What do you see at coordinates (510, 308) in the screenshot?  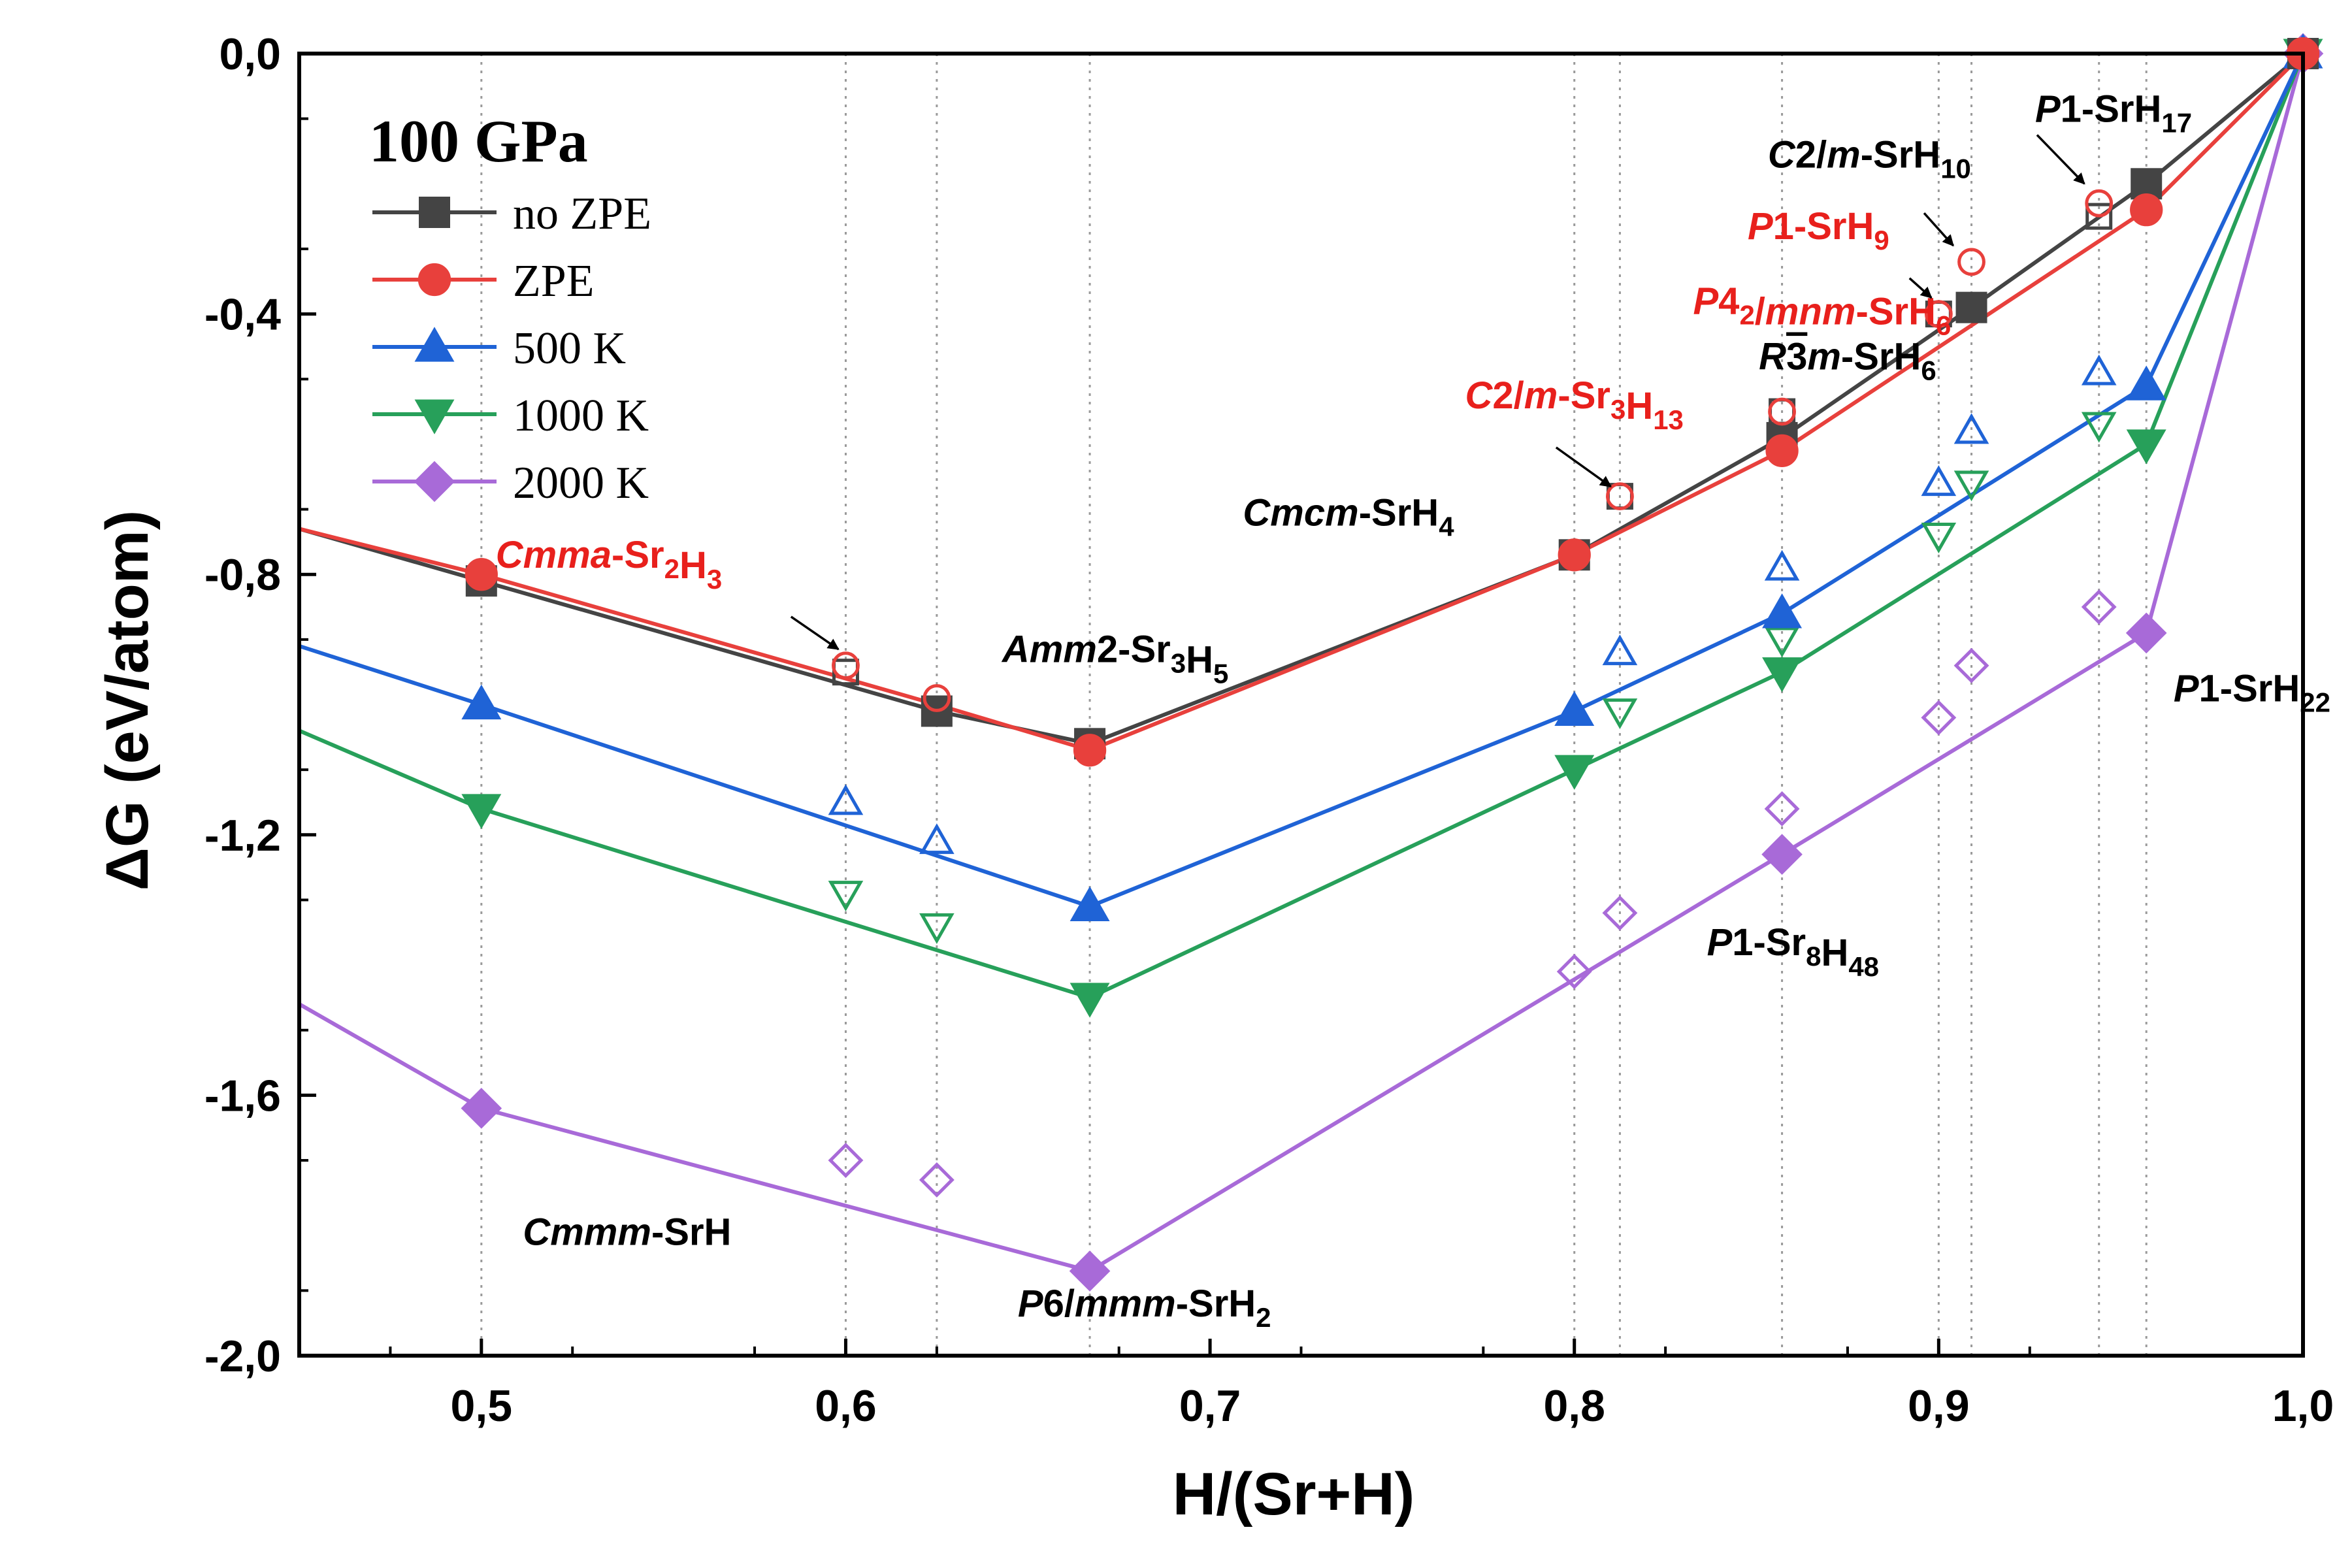 I see `legend: 100 GPa no ZPE ZPE 500 K 1000 K 2000 K` at bounding box center [510, 308].